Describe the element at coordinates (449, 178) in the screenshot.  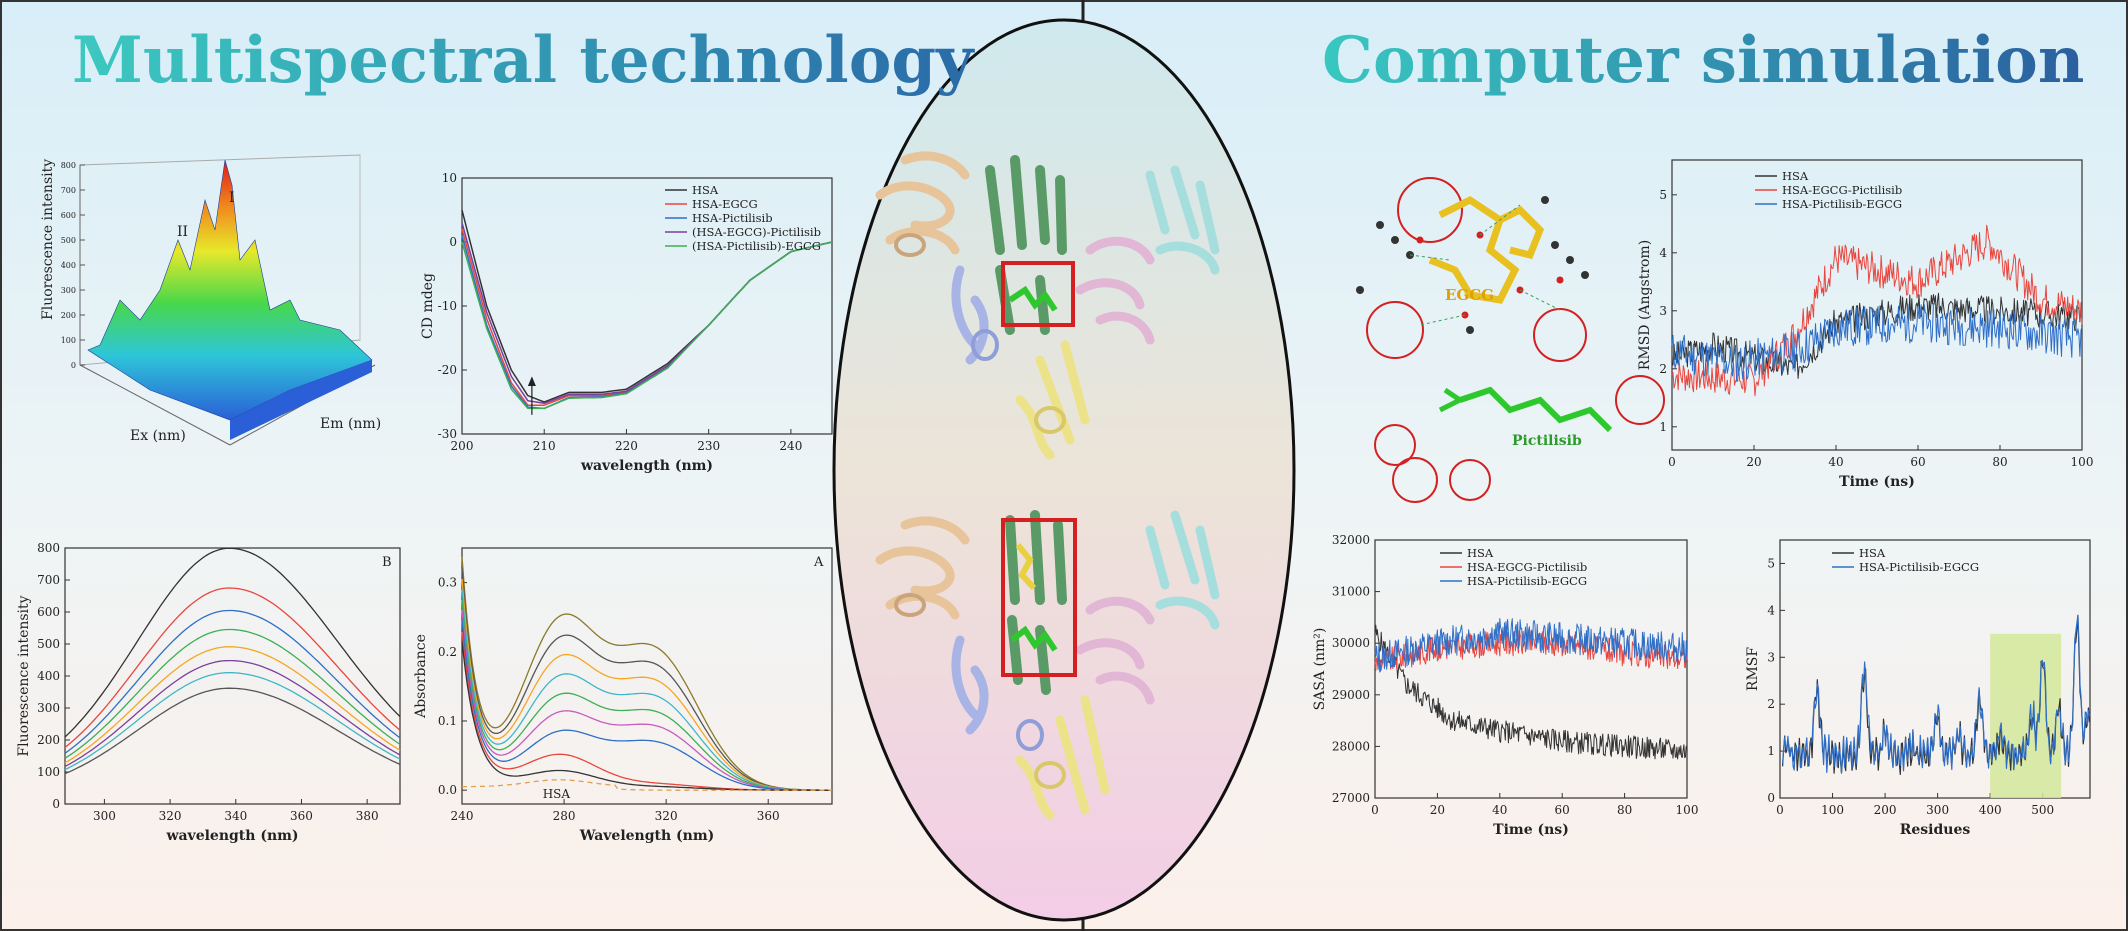
I see `y-tick-label: 10` at that location.